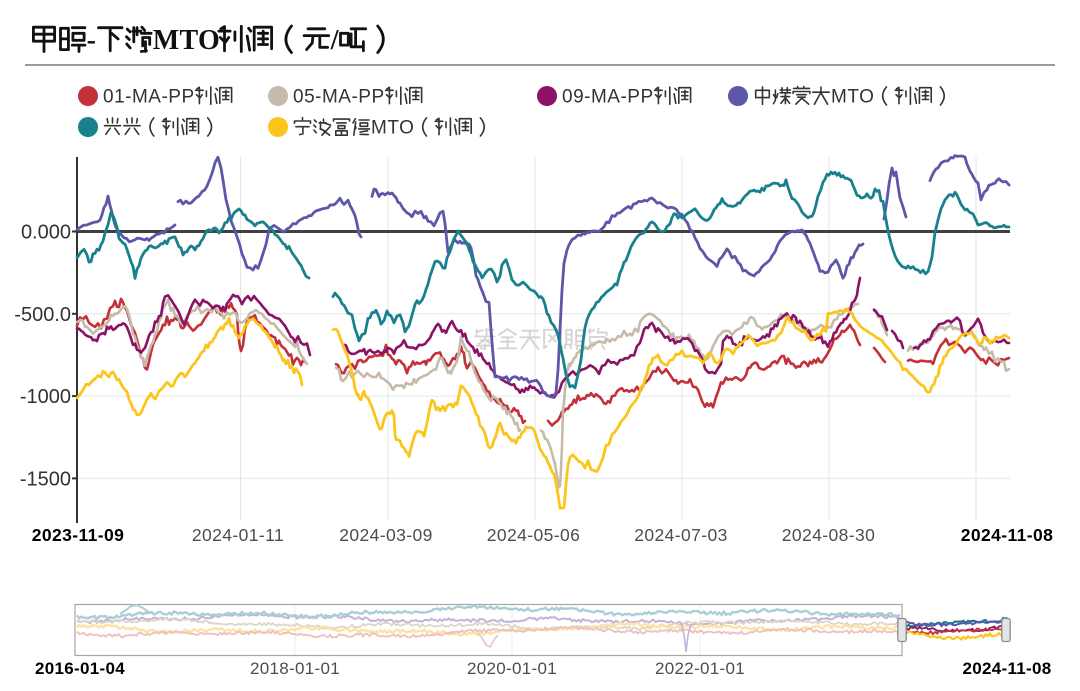  Describe the element at coordinates (45, 397) in the screenshot. I see `svg-text: -1000` at that location.